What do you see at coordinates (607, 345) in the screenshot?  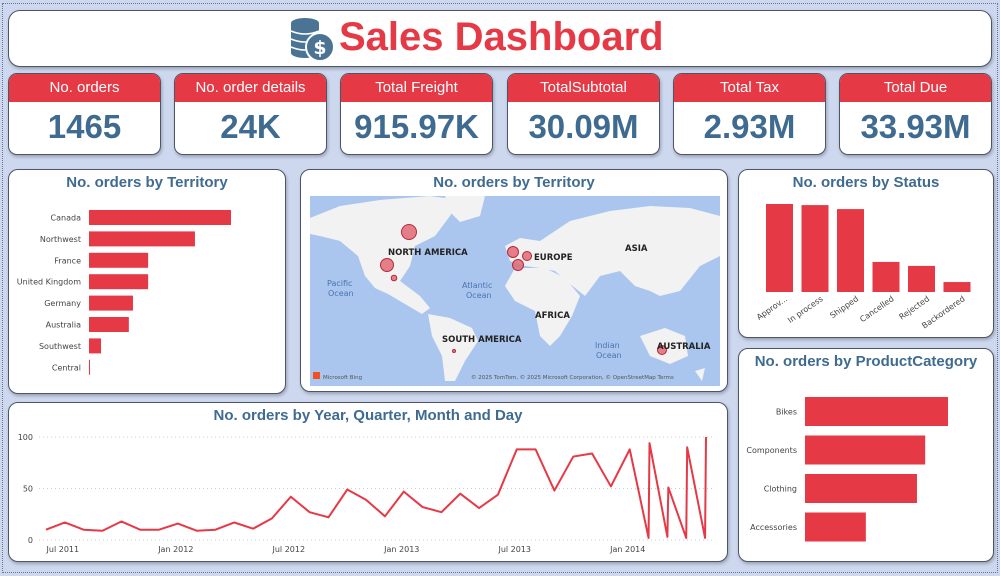 I see `label-indian: Indian` at bounding box center [607, 345].